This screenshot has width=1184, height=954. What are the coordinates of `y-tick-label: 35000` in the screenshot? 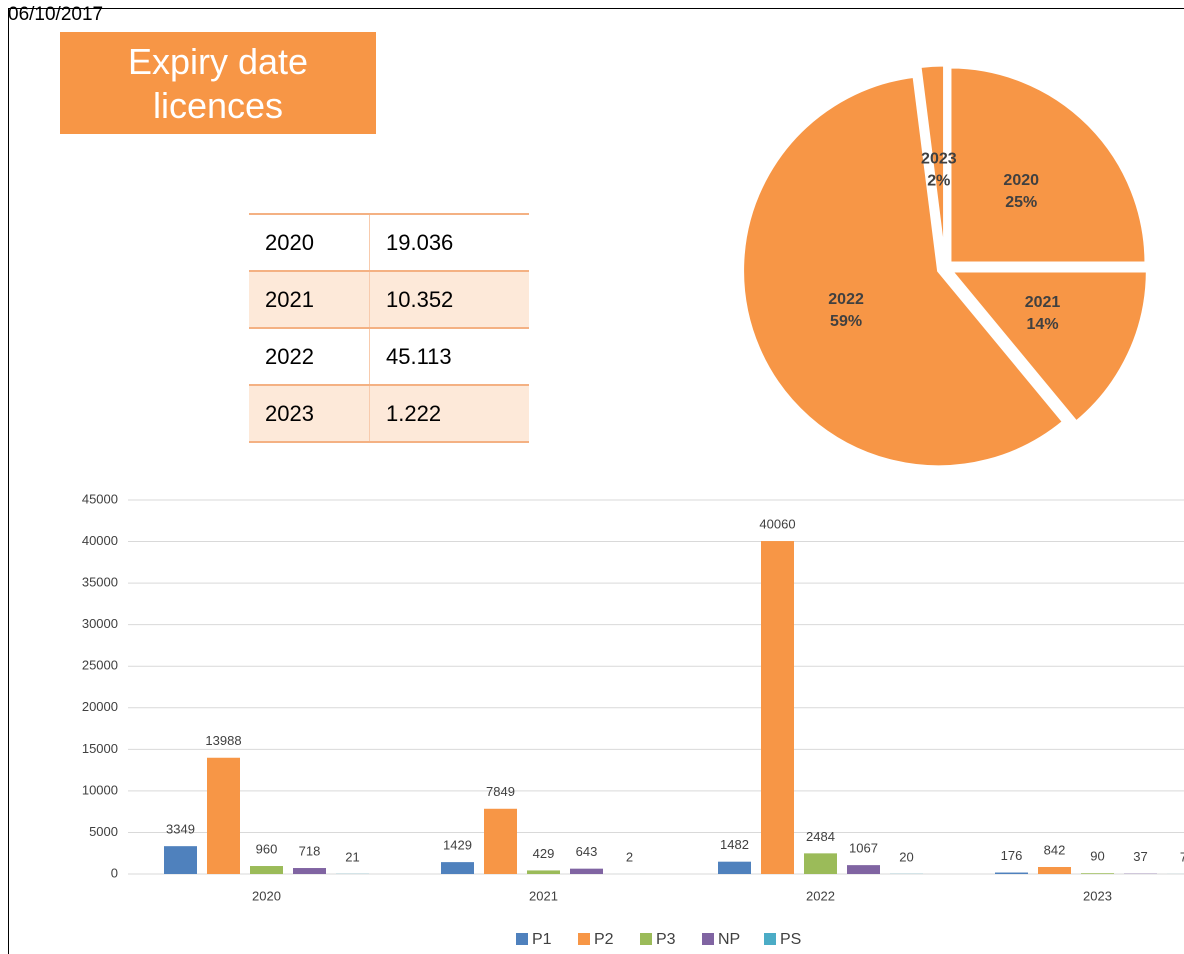 It's located at (100, 582).